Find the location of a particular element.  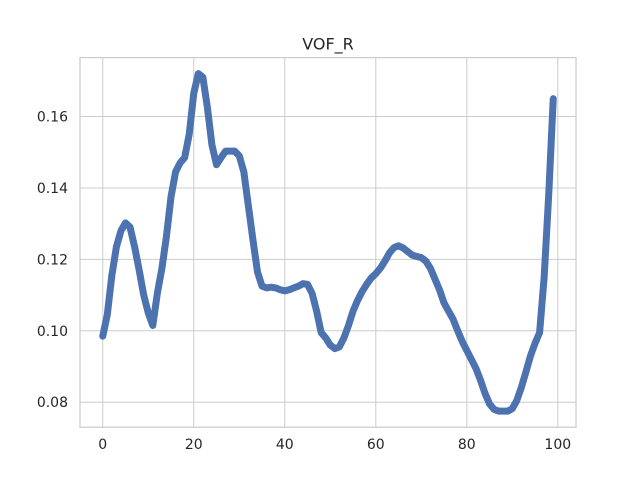

chart-title: VOF_R is located at coordinates (328, 45).